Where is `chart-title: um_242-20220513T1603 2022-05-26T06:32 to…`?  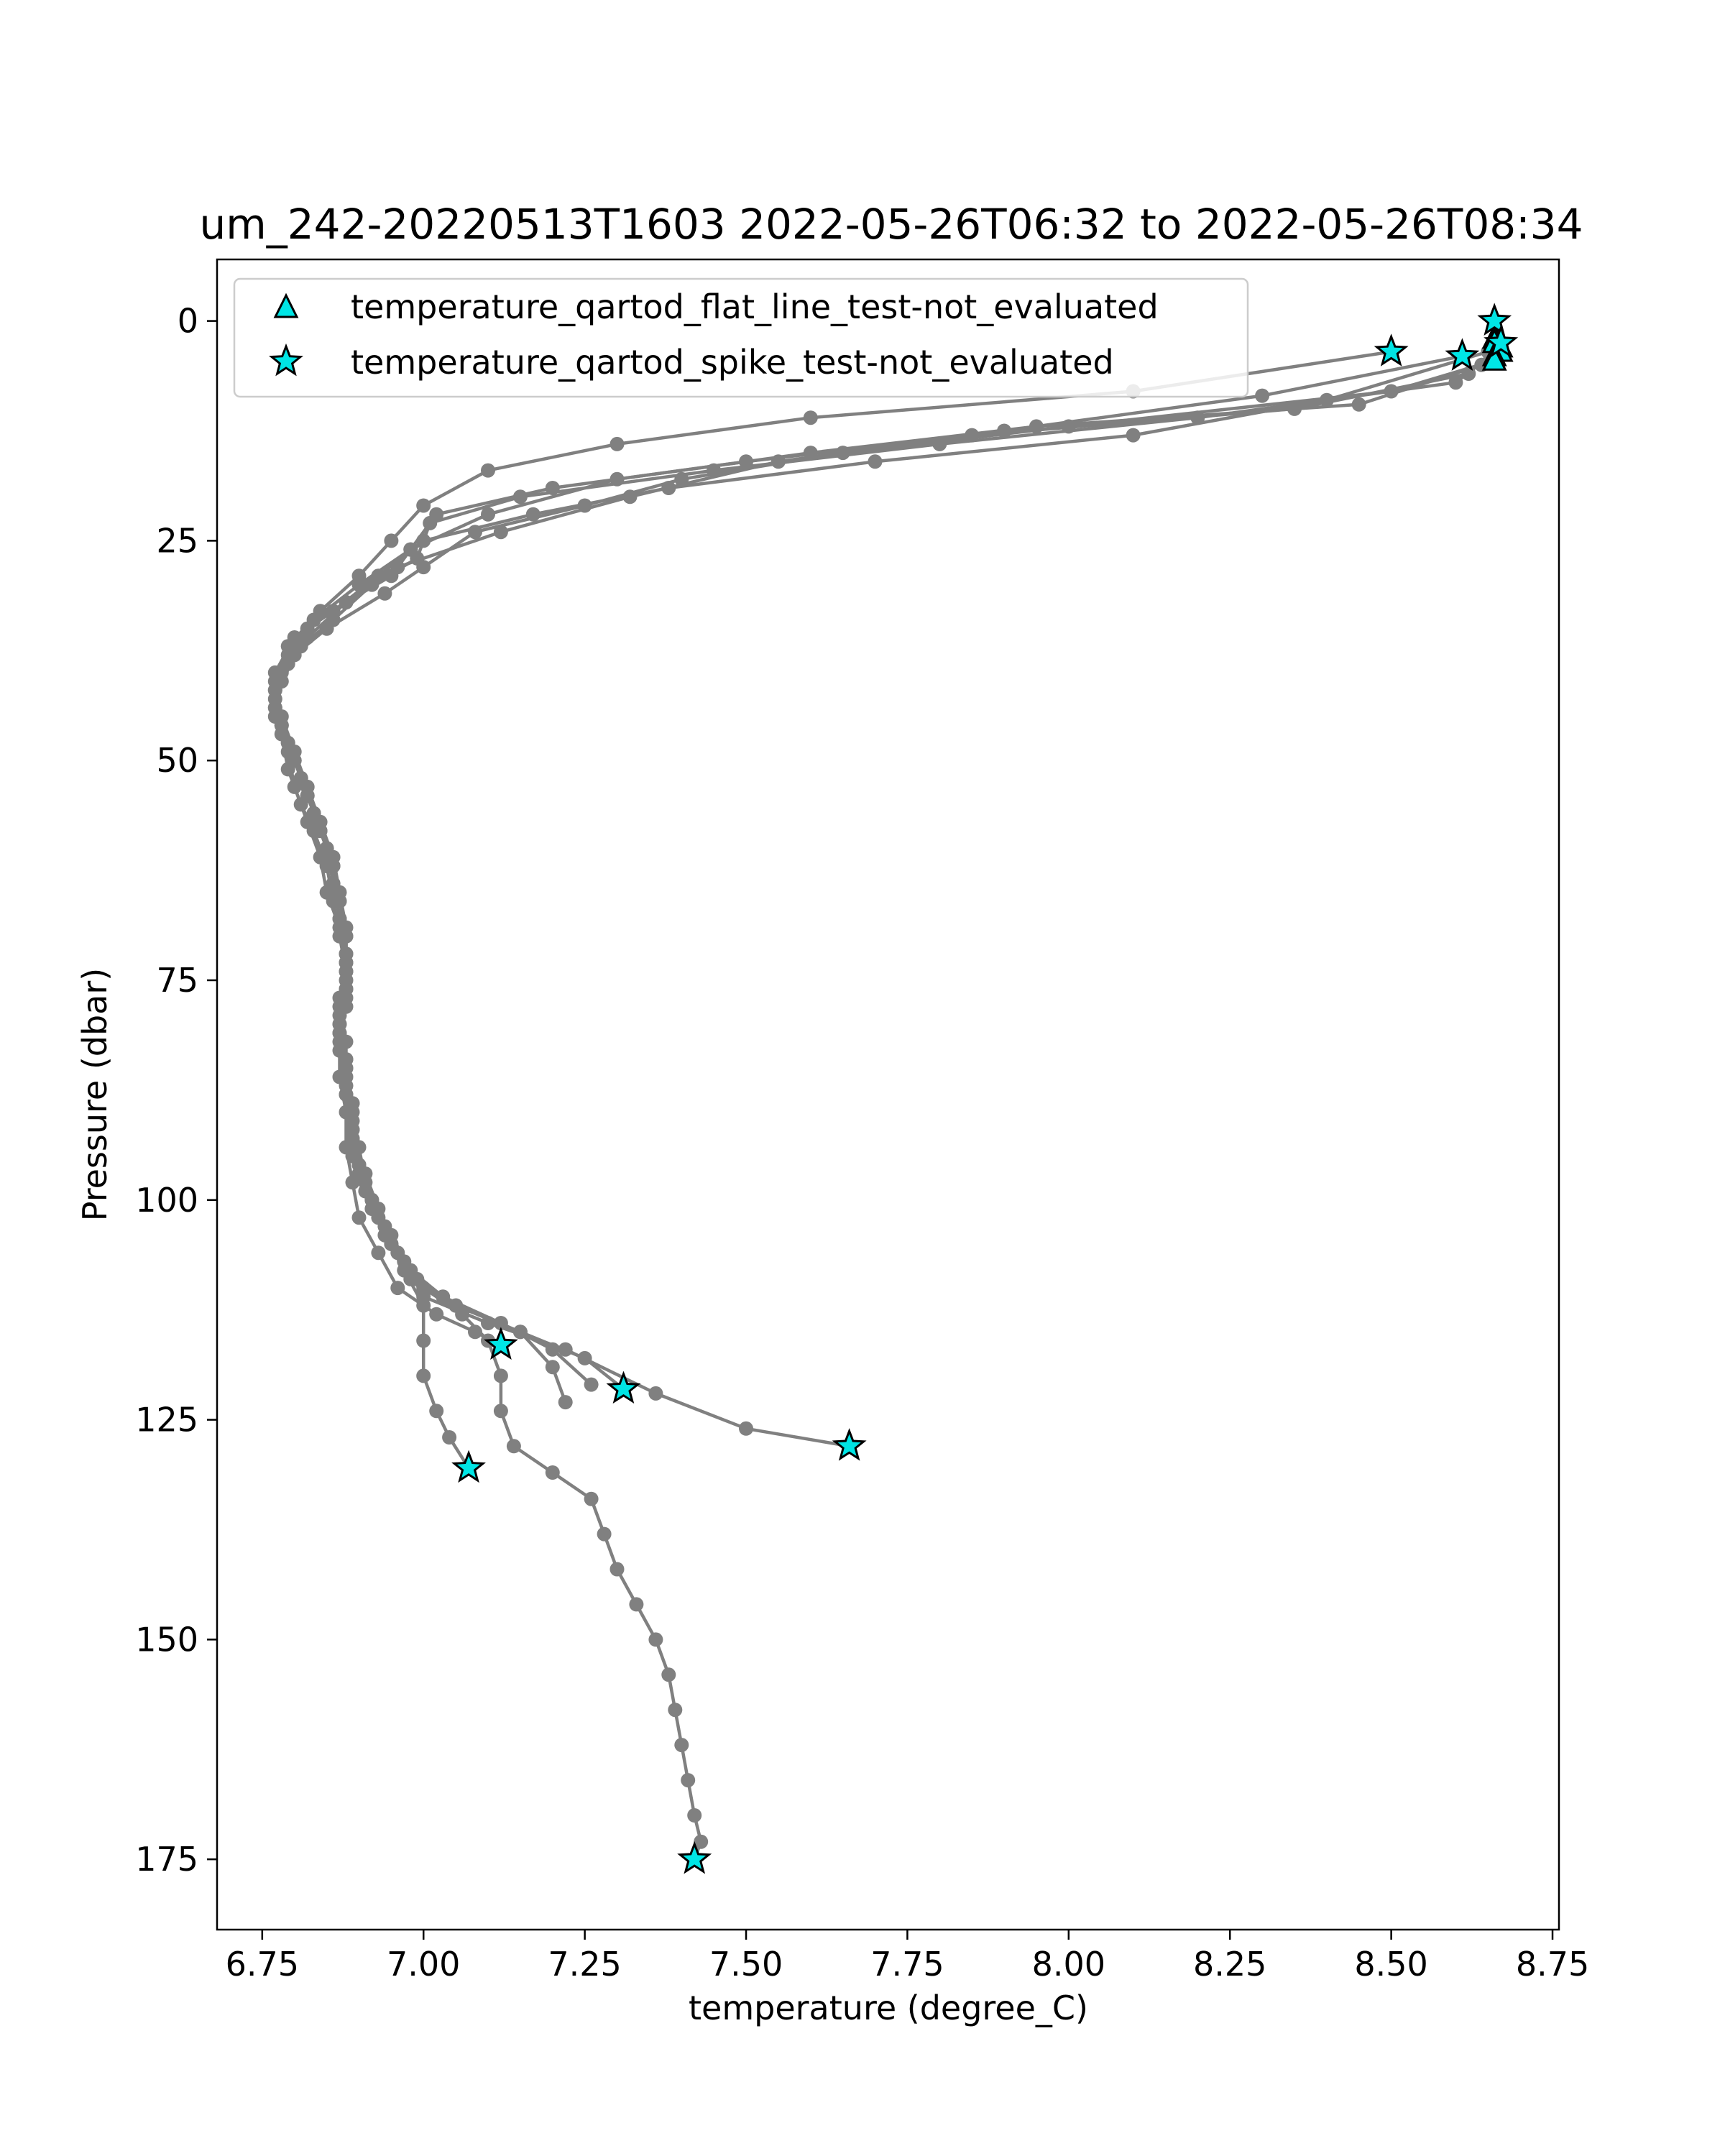
chart-title: um_242-20220513T1603 2022-05-26T06:32 to… is located at coordinates (891, 224).